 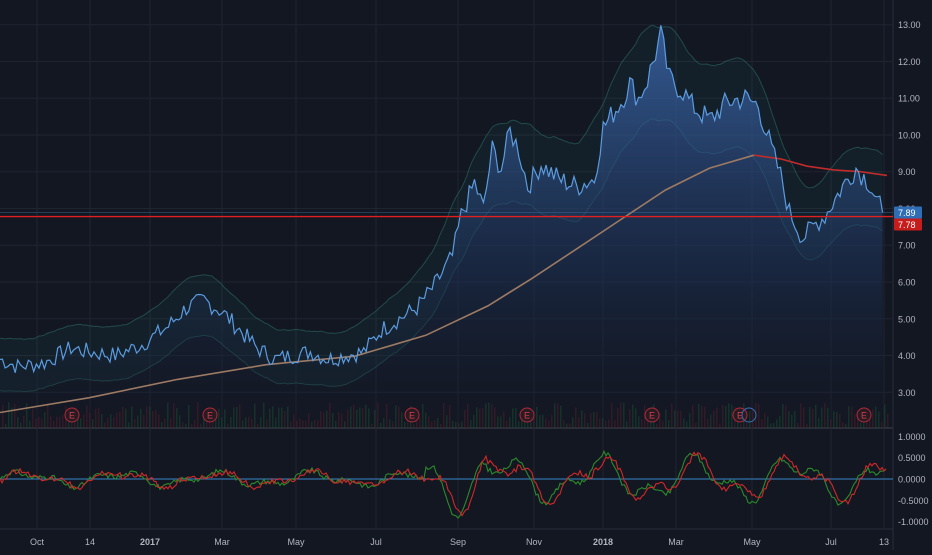 What do you see at coordinates (884, 542) in the screenshot?
I see `time-tick-label: 13` at bounding box center [884, 542].